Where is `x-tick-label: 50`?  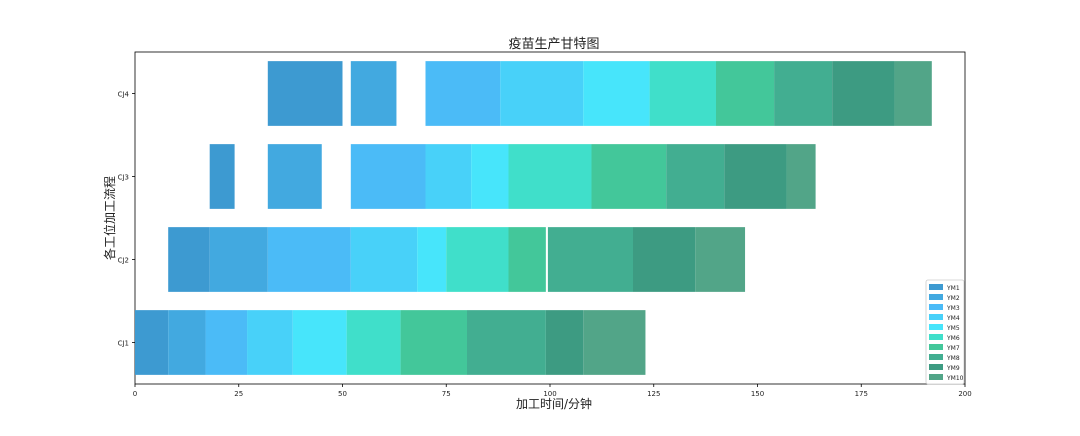 x-tick-label: 50 is located at coordinates (342, 394).